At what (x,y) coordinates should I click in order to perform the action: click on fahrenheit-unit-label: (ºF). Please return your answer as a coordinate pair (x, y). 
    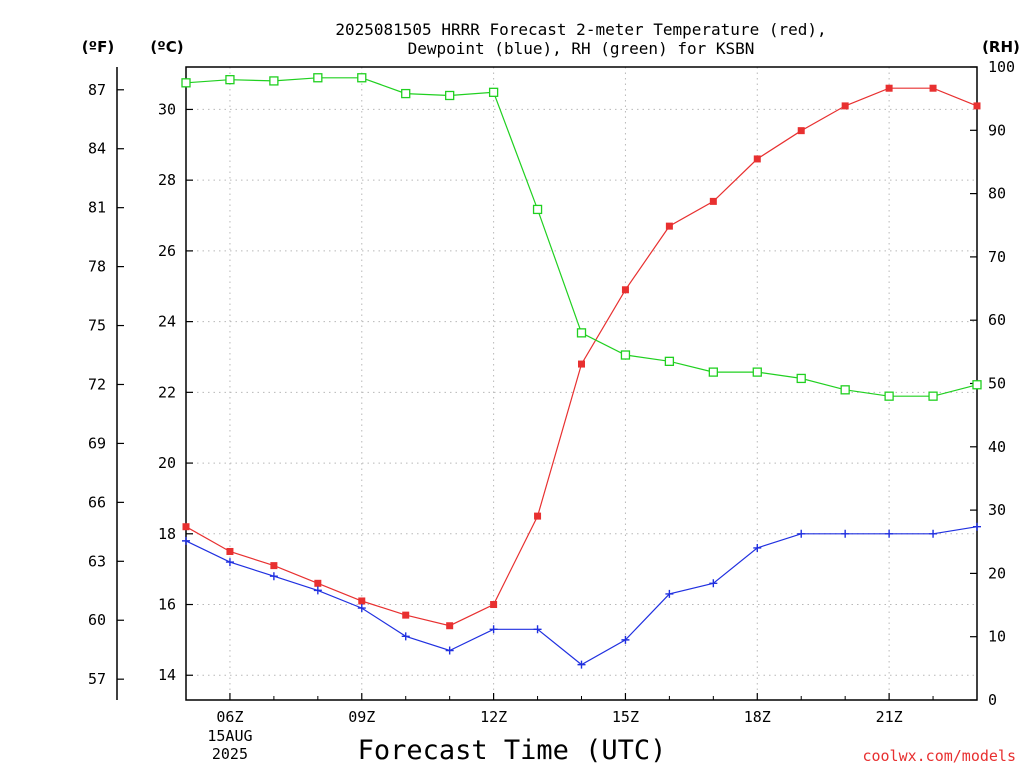
    Looking at the image, I should click on (98, 47).